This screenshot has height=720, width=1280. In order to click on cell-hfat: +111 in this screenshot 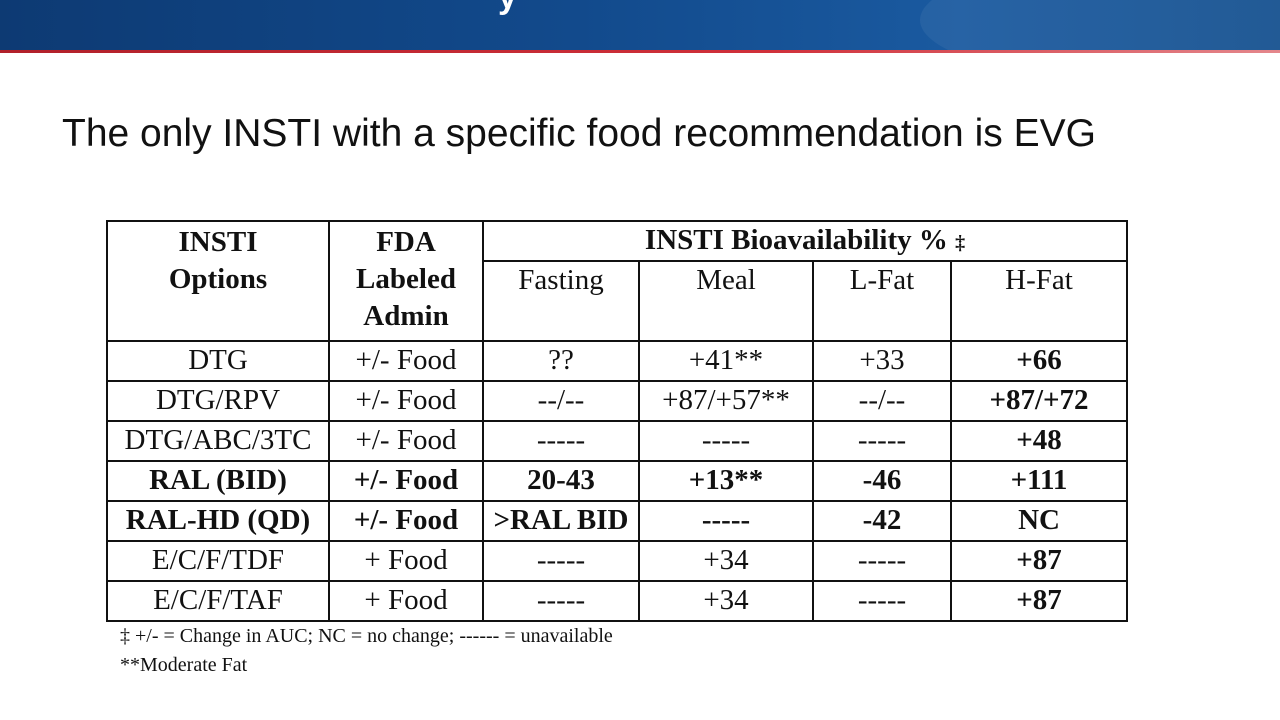, I will do `click(1039, 481)`.